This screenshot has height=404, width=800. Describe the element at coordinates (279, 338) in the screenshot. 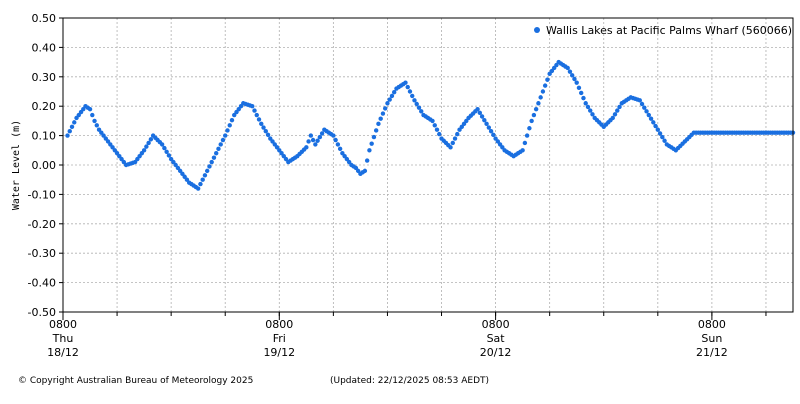

I see `x-tick-day: Fri` at that location.